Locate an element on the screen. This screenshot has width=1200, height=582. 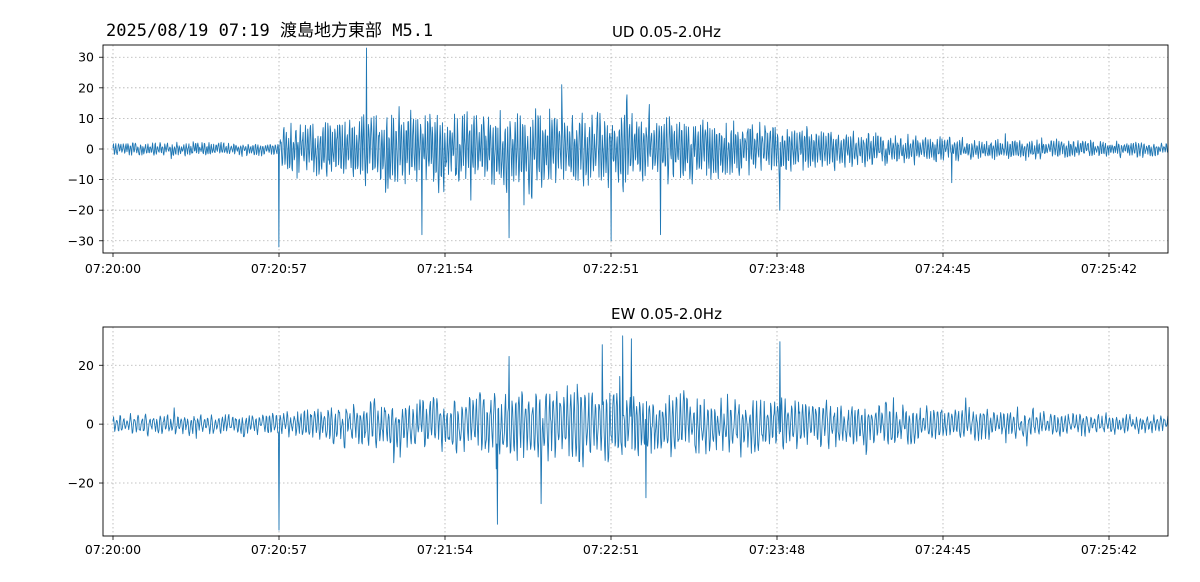
ew-panel-title: EW 0.05-2.0Hz is located at coordinates (666, 314).